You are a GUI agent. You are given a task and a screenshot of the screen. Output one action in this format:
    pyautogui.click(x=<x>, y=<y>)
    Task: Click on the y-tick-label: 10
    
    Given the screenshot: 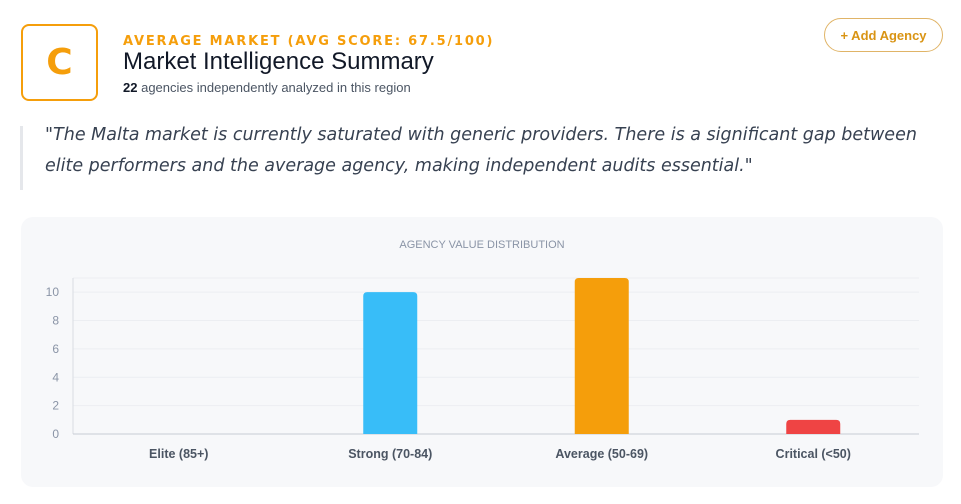 What is the action you would take?
    pyautogui.click(x=53, y=292)
    